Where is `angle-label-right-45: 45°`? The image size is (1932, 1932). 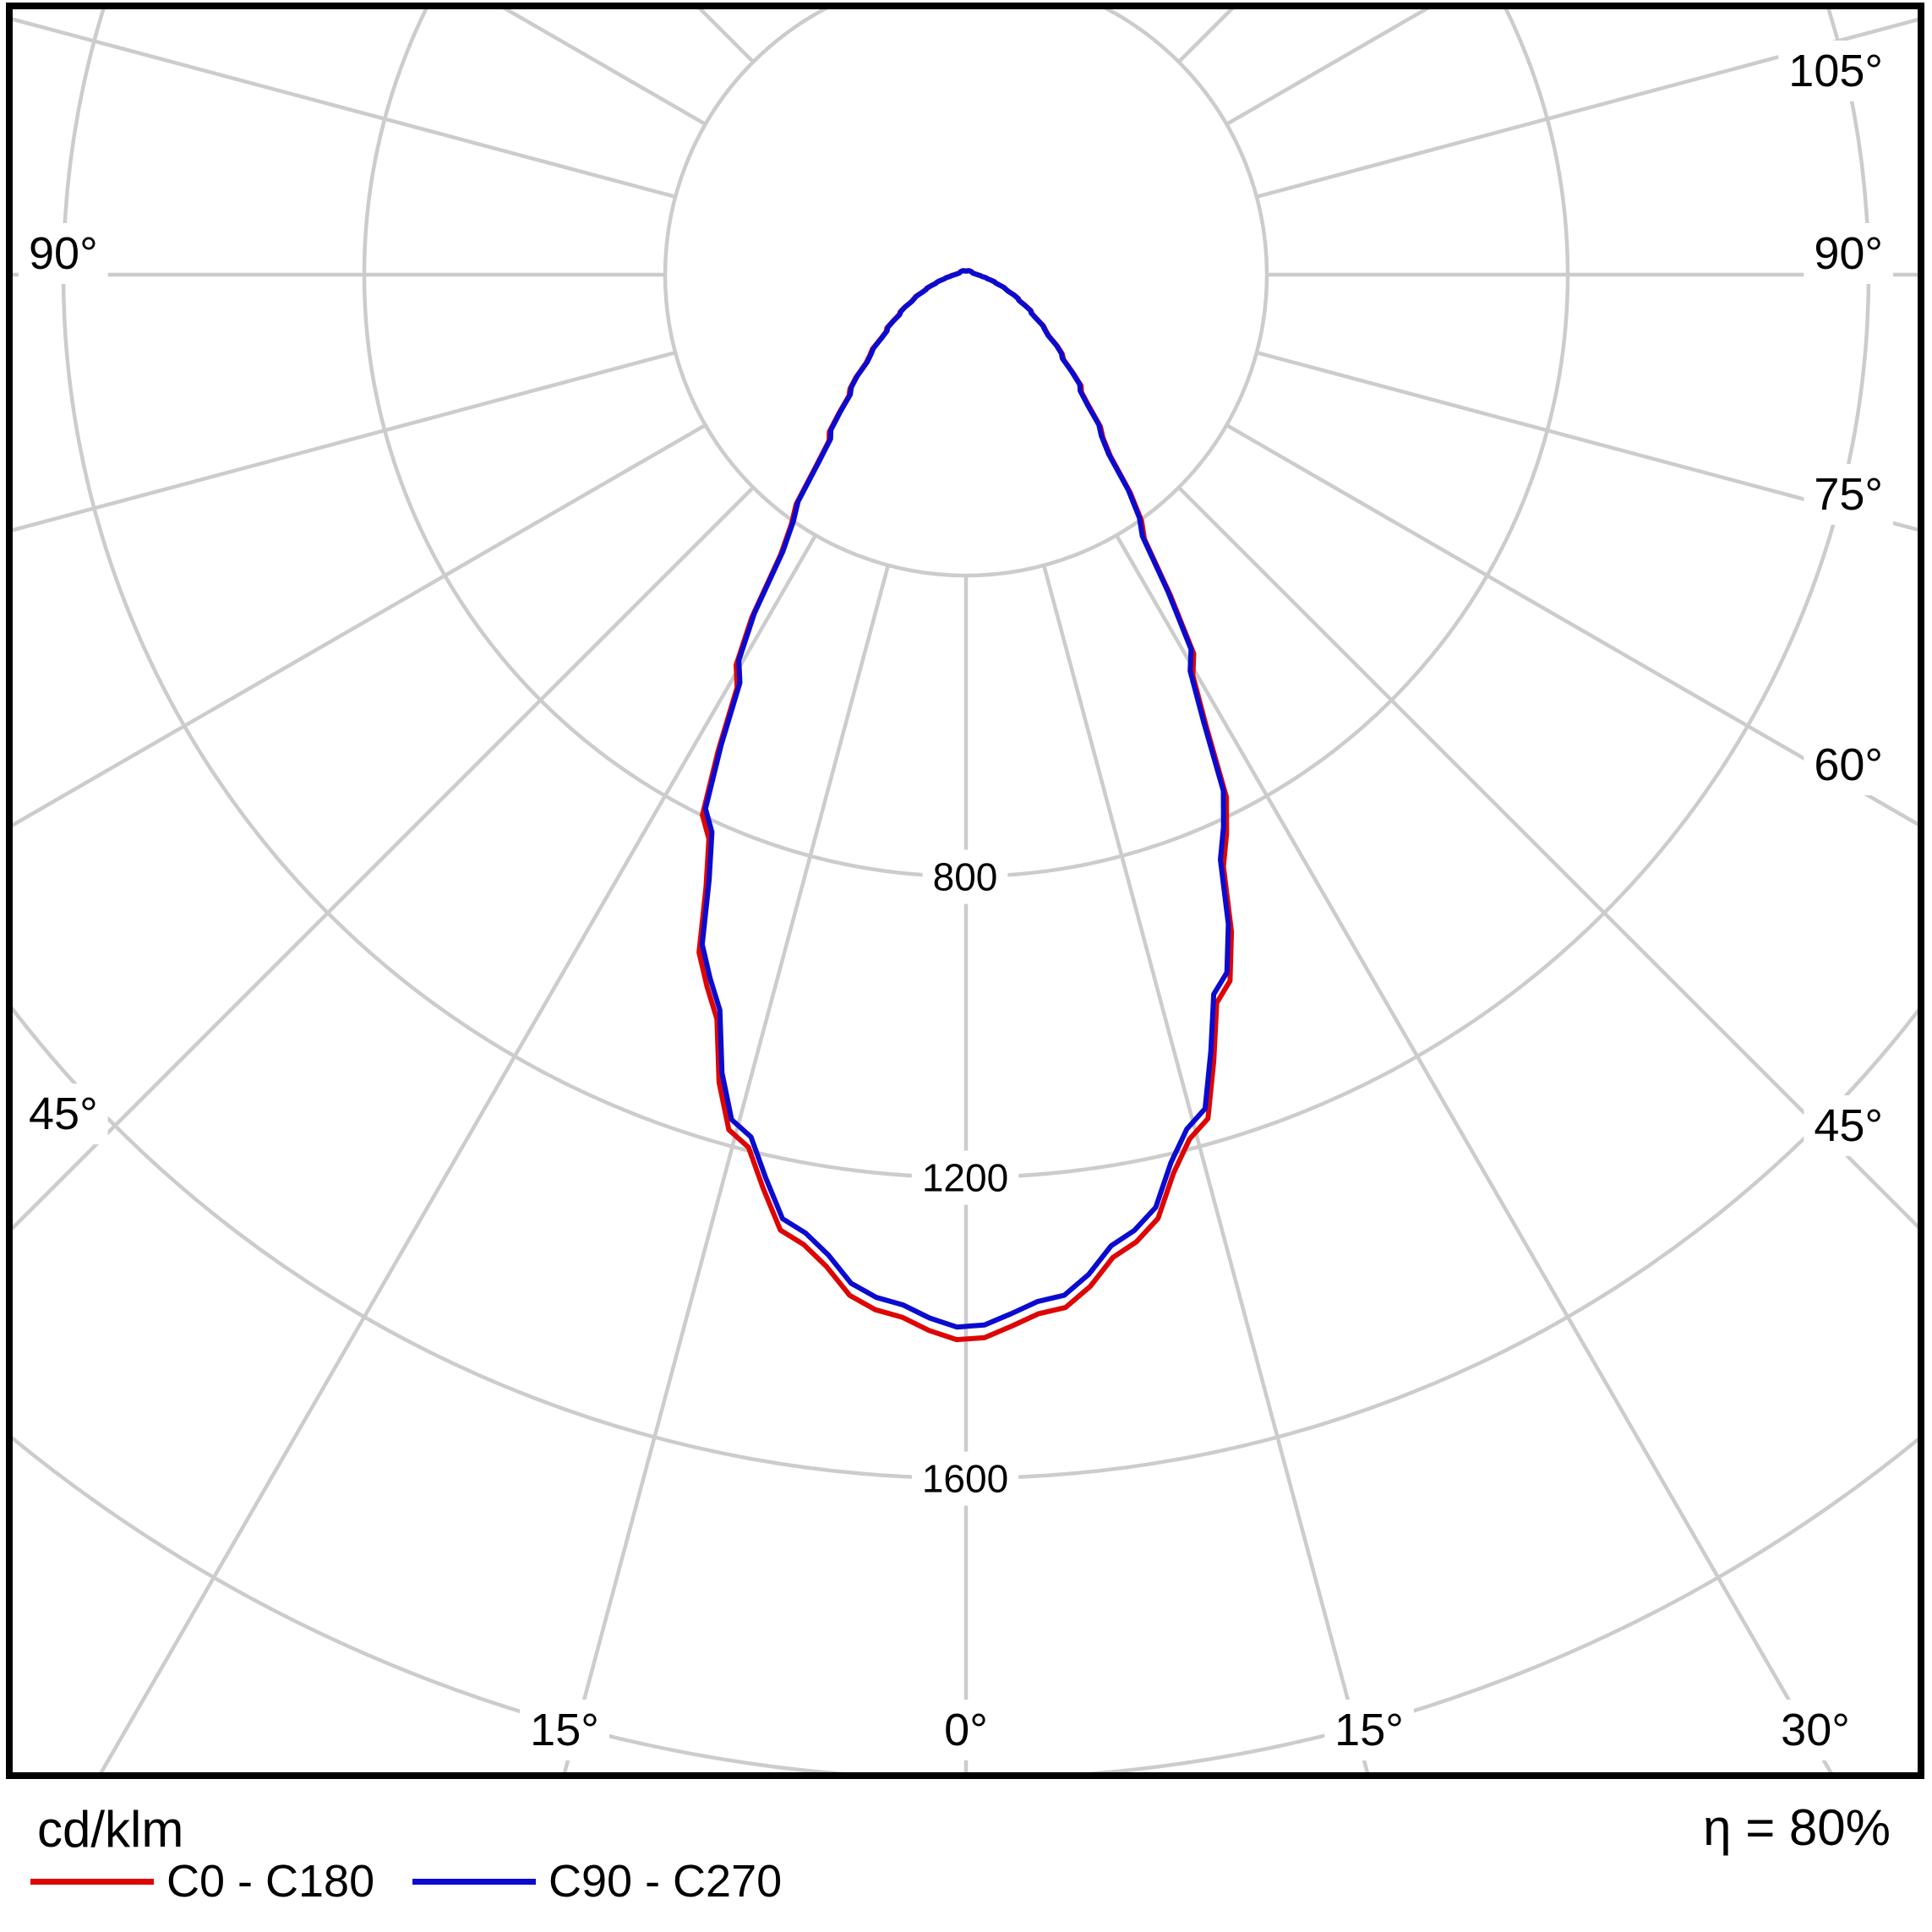
angle-label-right-45: 45° is located at coordinates (1848, 1125).